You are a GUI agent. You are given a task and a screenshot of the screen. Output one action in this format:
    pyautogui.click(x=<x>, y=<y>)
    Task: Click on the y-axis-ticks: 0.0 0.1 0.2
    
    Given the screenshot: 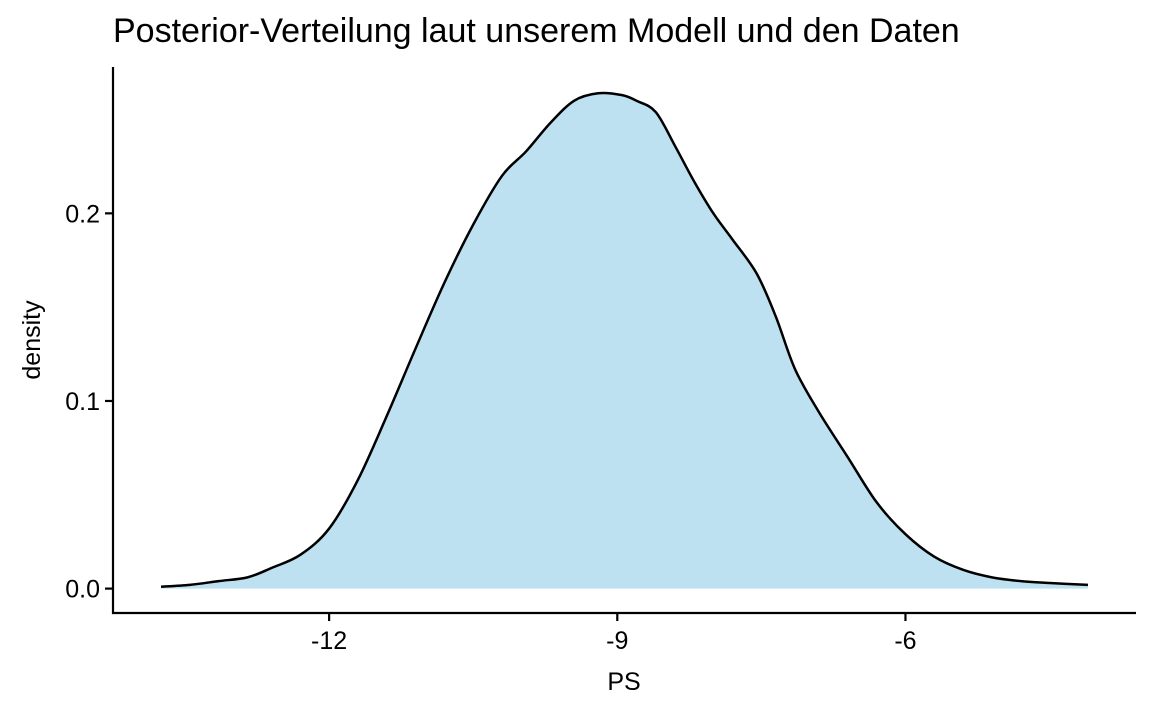 What is the action you would take?
    pyautogui.click(x=89, y=402)
    